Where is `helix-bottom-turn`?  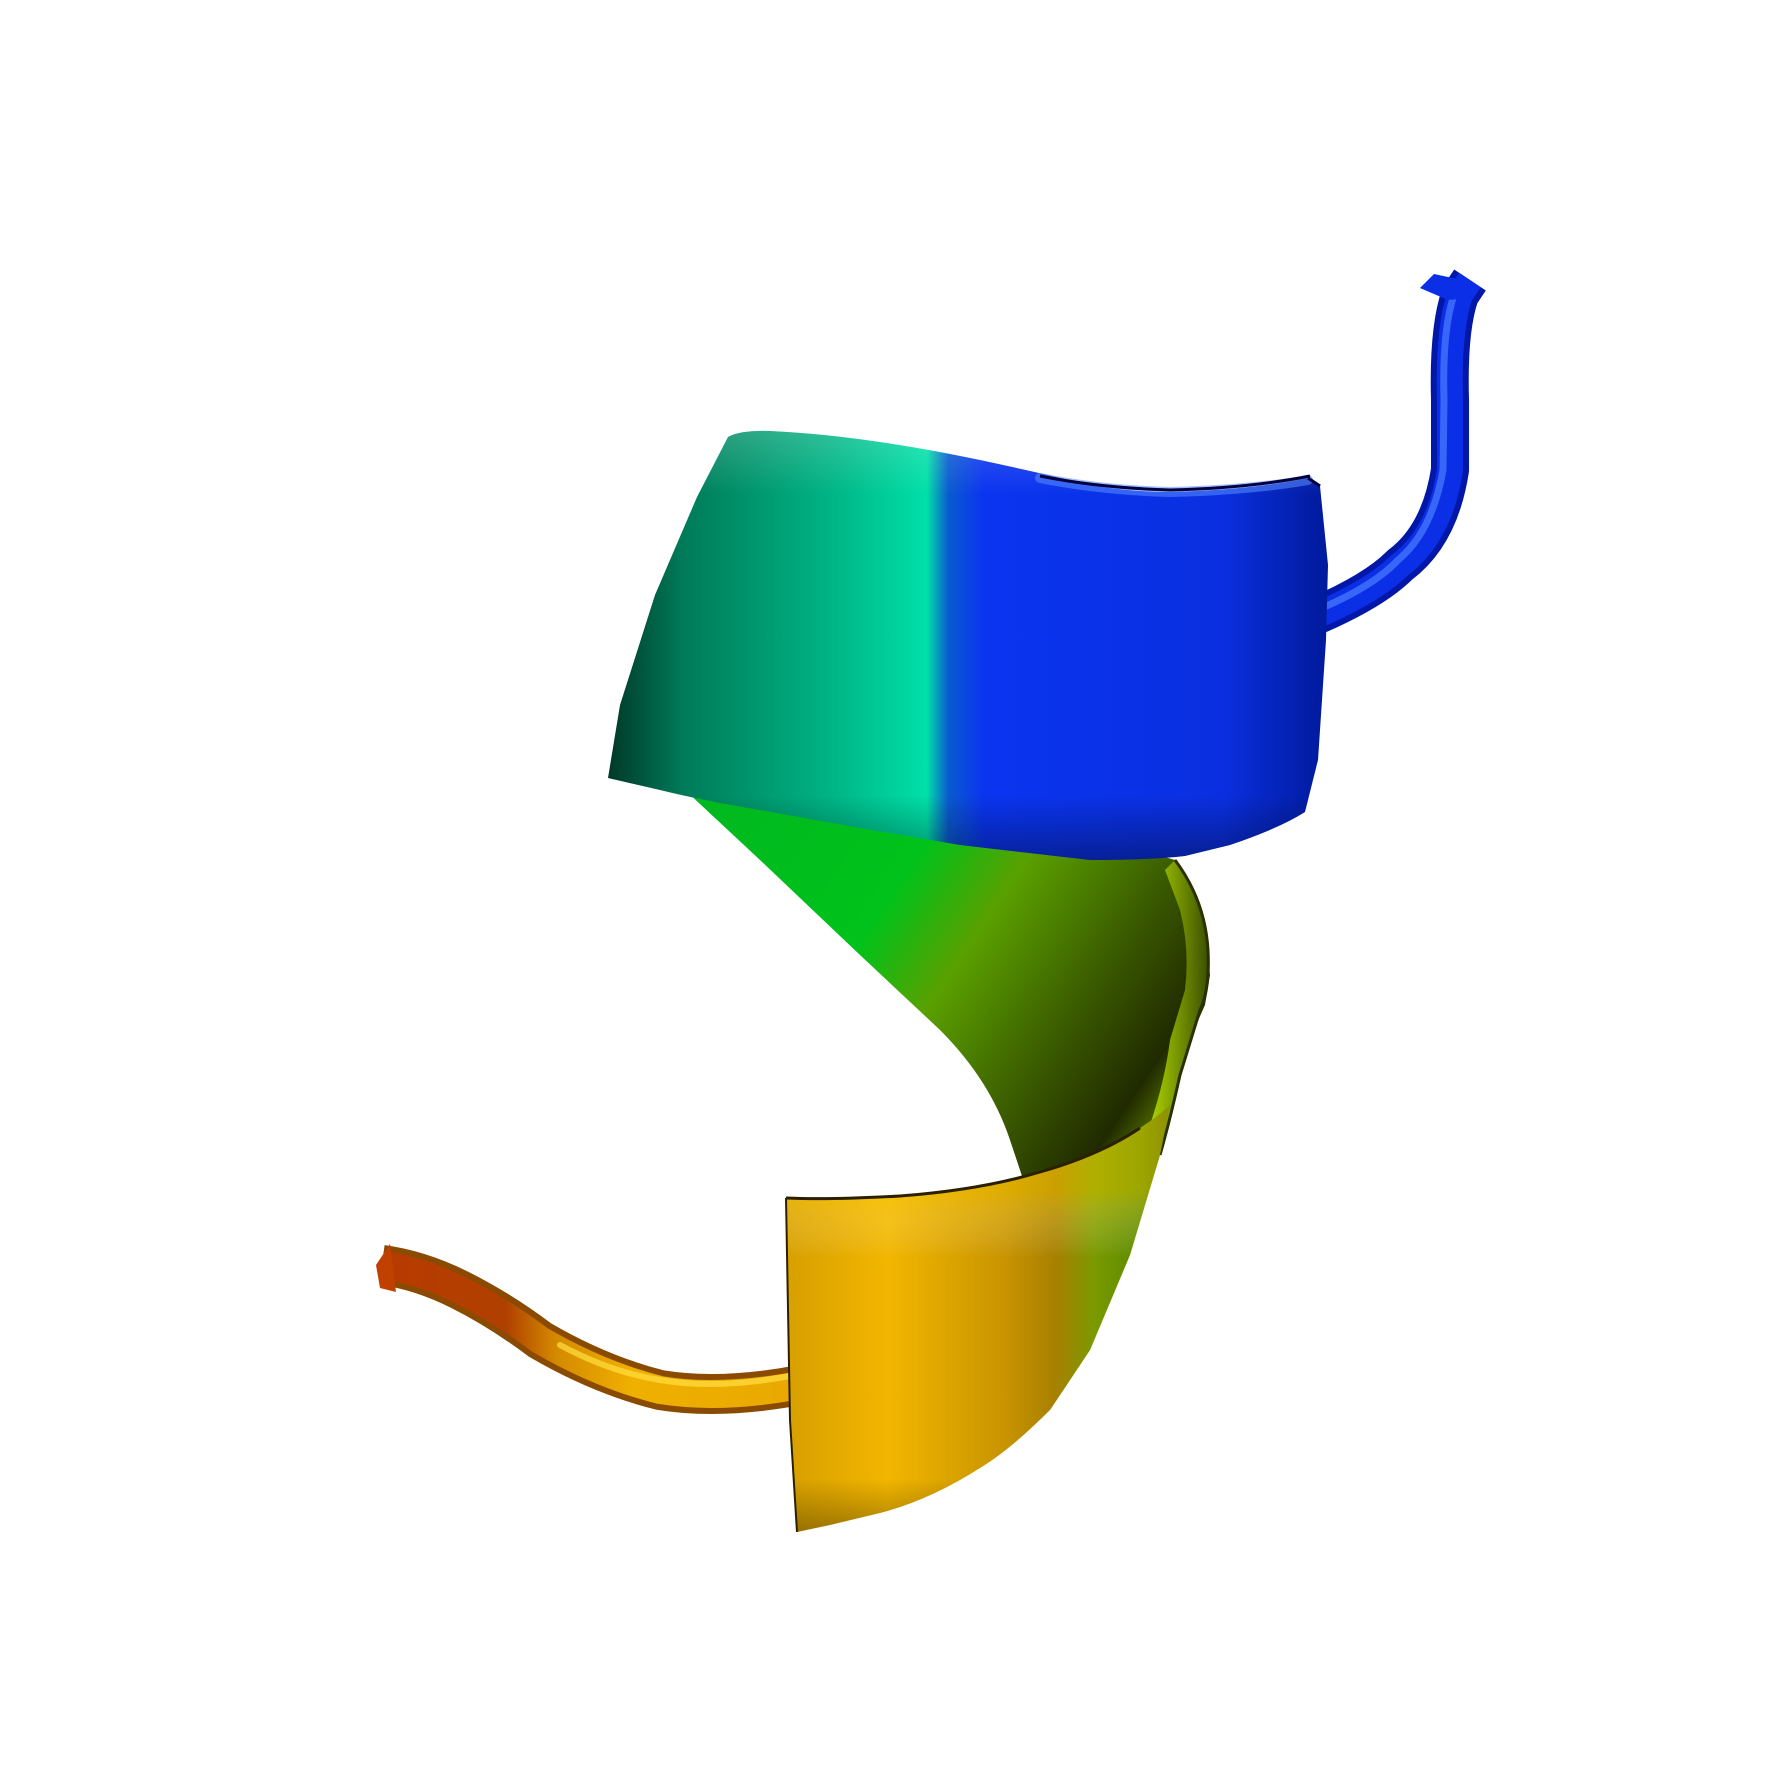
helix-bottom-turn is located at coordinates (977, 1319).